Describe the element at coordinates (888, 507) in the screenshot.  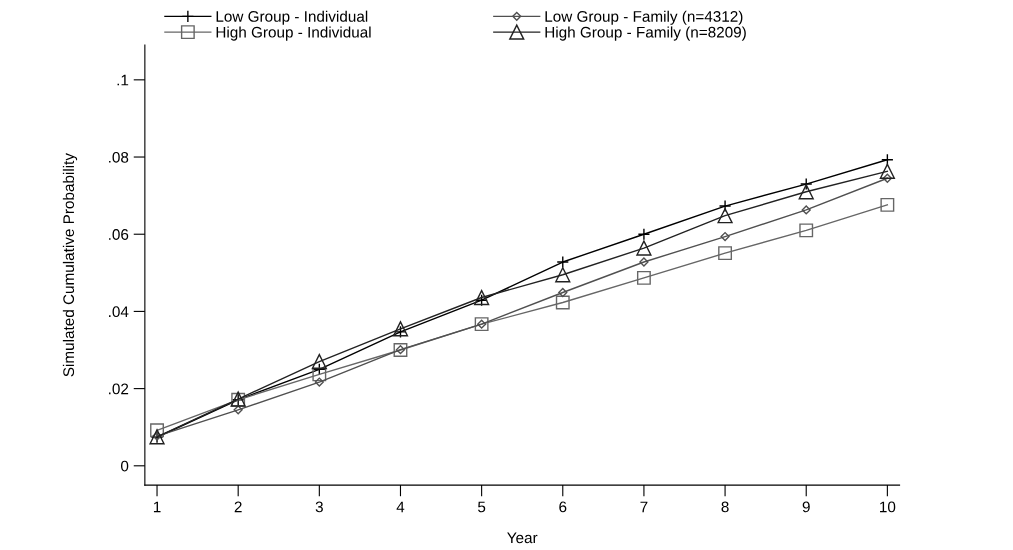
I see `x-tick-label: 10` at that location.